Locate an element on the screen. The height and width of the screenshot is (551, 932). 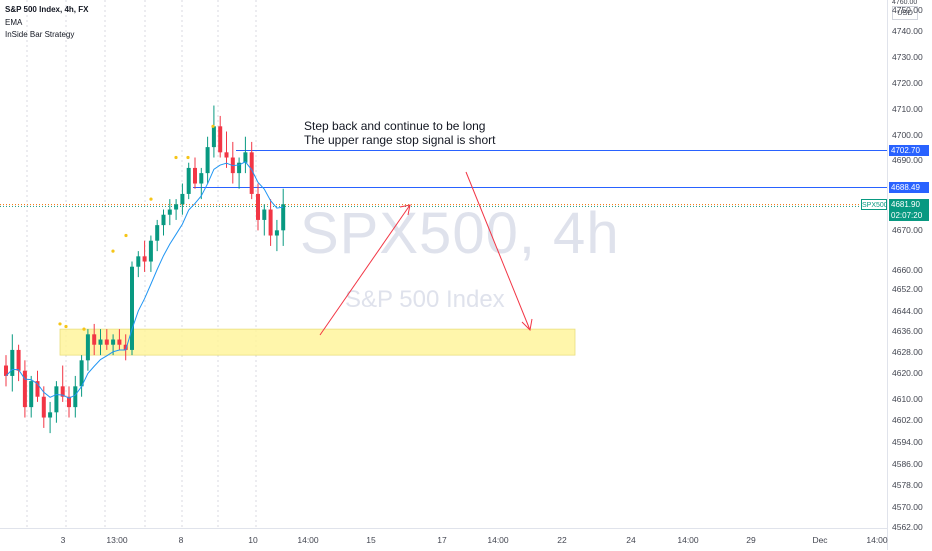
price-tick-label: 4594.00 is located at coordinates (907, 442).